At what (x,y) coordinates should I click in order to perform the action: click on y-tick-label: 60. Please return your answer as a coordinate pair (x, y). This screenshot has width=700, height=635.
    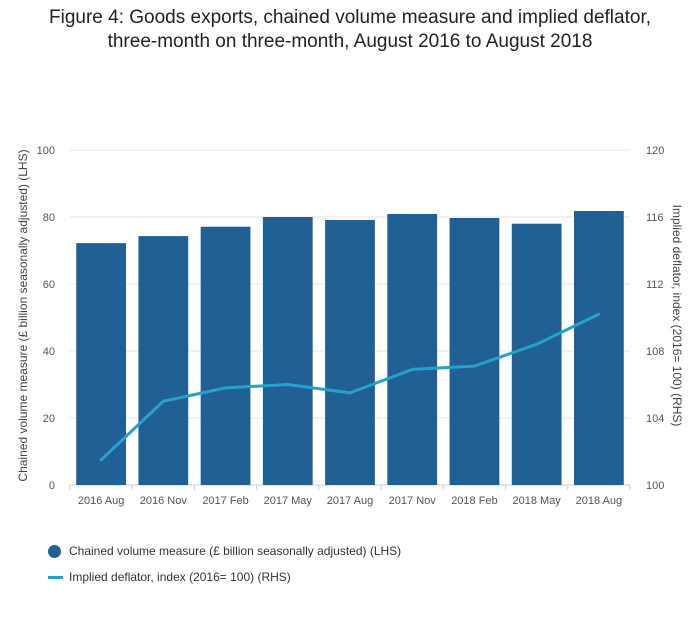
    Looking at the image, I should click on (49, 285).